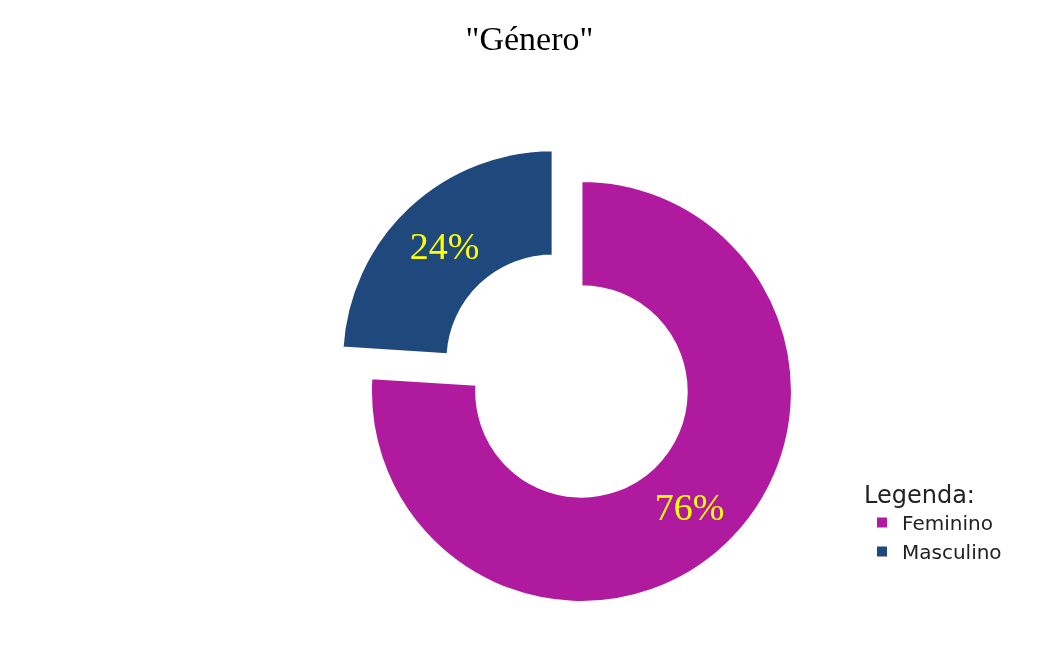 The image size is (1059, 649). What do you see at coordinates (689, 506) in the screenshot?
I see `data-label: 76%` at bounding box center [689, 506].